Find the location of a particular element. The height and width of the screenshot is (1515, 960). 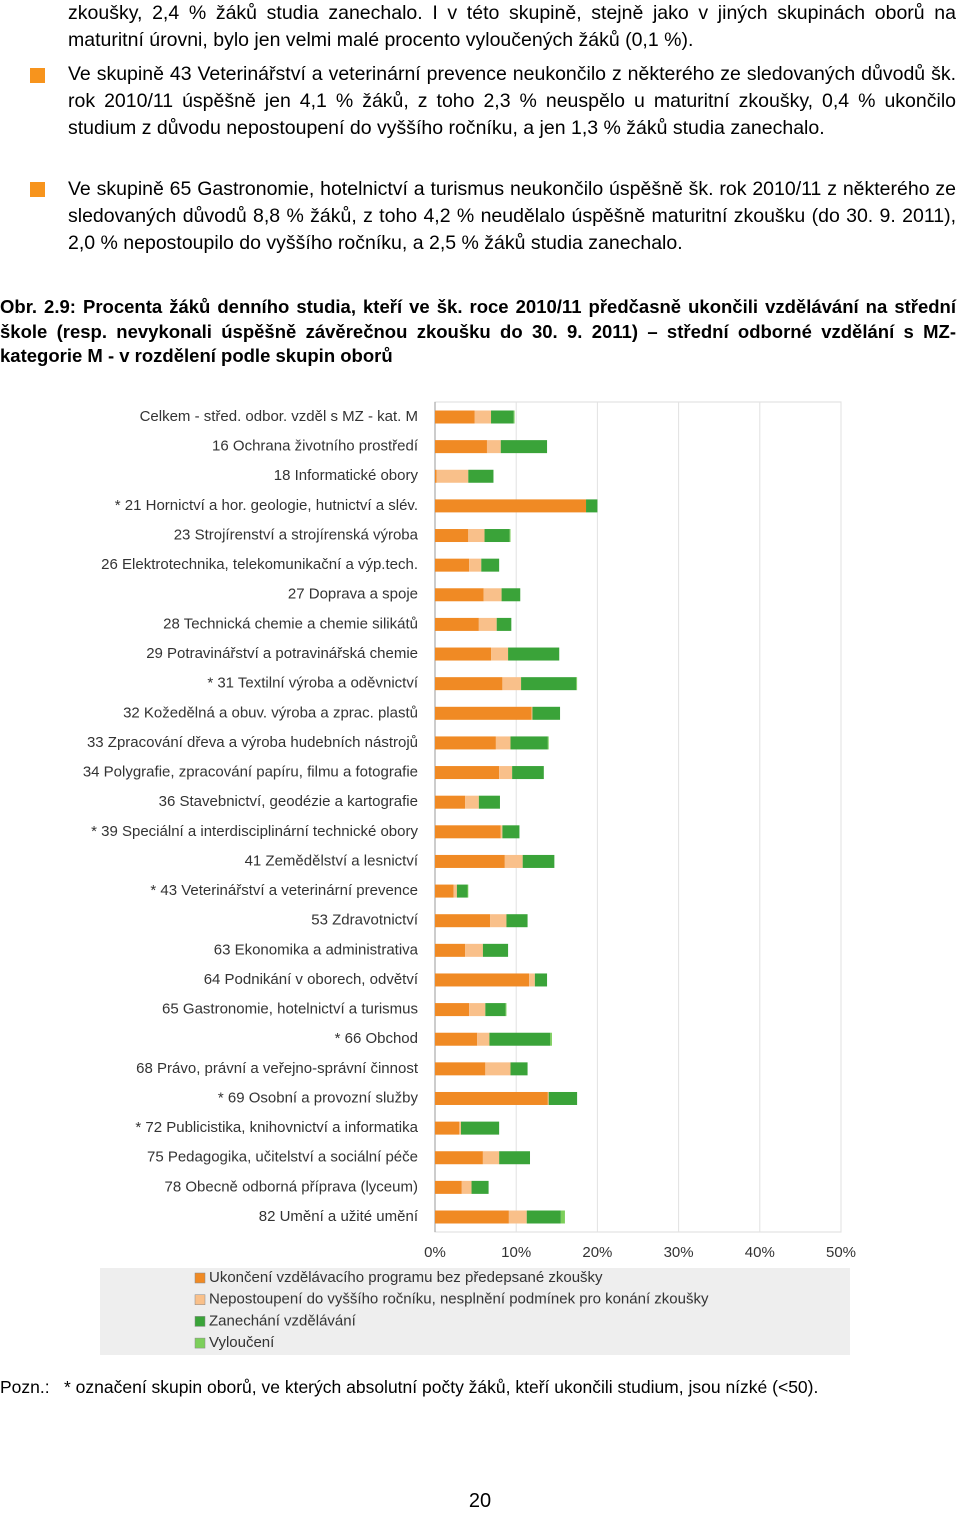

category-label: 16 Ochrana životního prostředí is located at coordinates (315, 446).